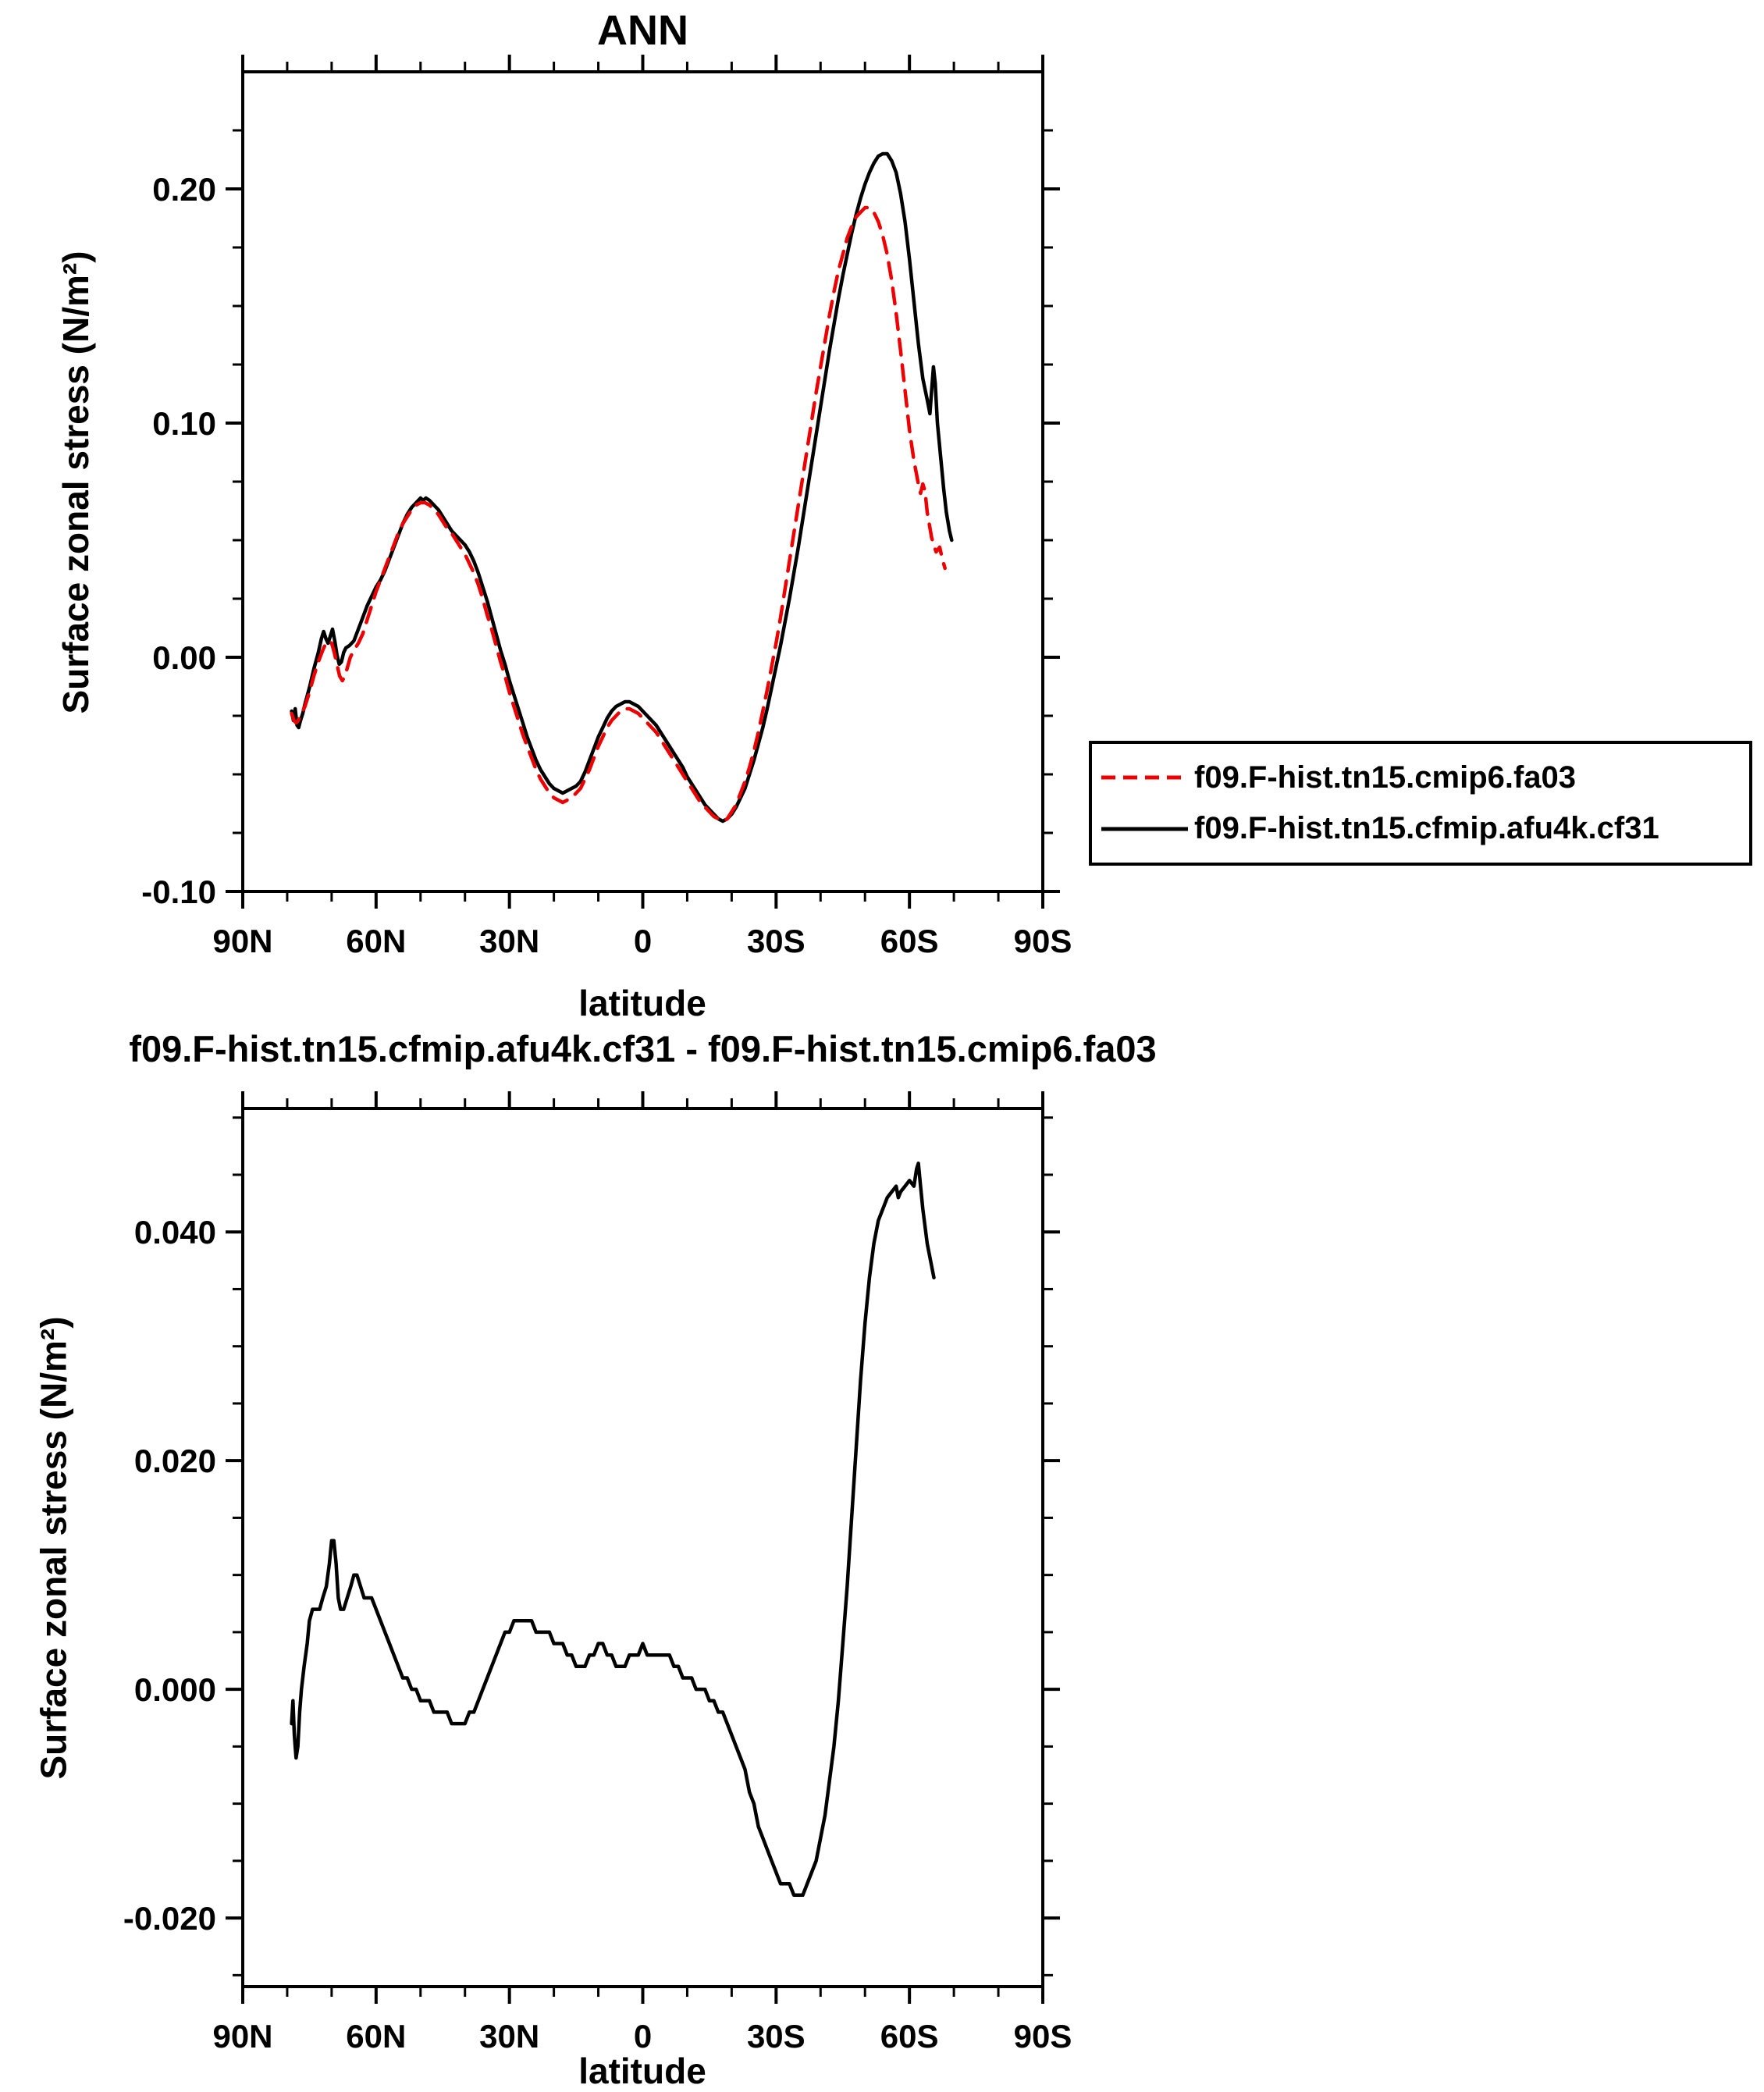 This screenshot has width=1764, height=2092. What do you see at coordinates (53, 1548) in the screenshot?
I see `bottom-y-axis-label: Surface zonal stress (N/m²)` at bounding box center [53, 1548].